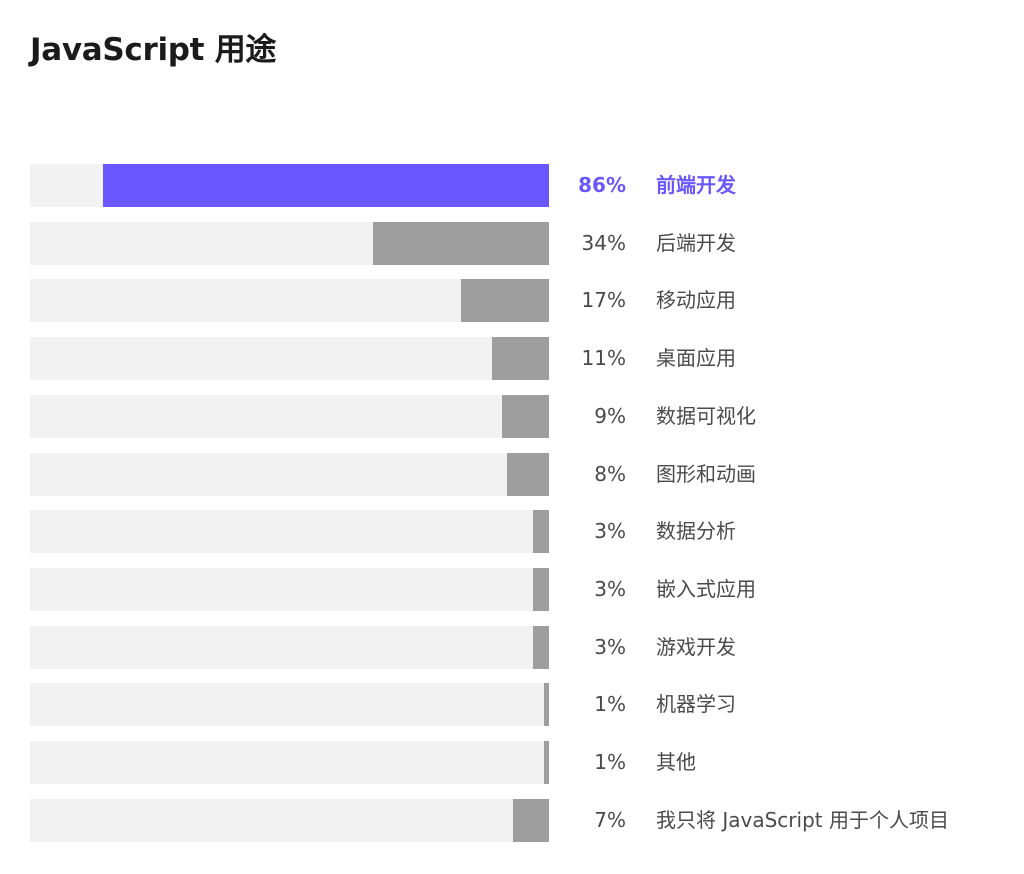  What do you see at coordinates (706, 589) in the screenshot?
I see `category-label: 嵌入式应用` at bounding box center [706, 589].